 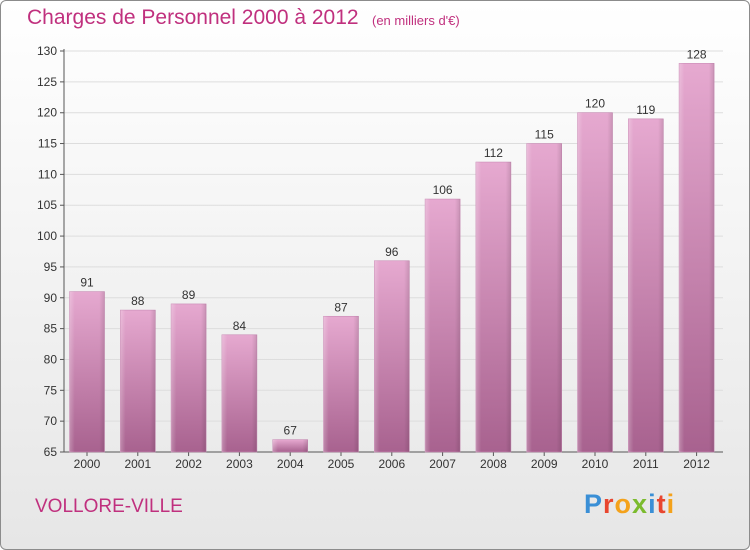 I want to click on data-label: 106, so click(x=443, y=190).